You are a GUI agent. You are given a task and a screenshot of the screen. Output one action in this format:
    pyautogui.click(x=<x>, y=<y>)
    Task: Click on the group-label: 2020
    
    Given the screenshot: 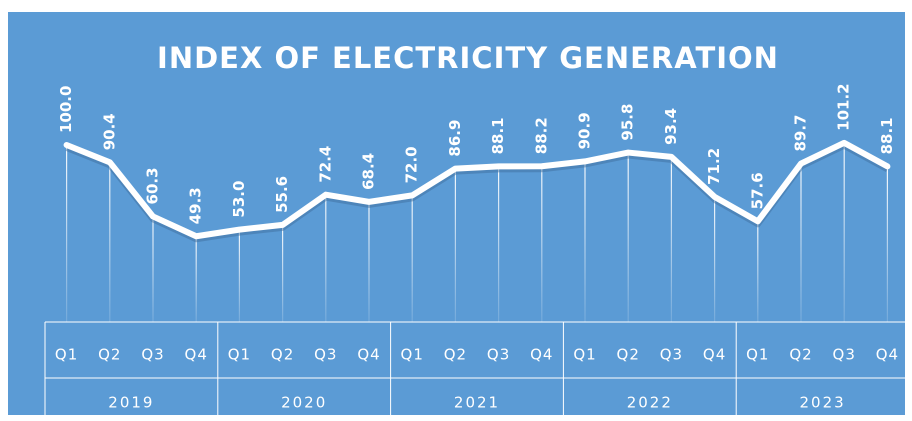 What is the action you would take?
    pyautogui.click(x=304, y=403)
    